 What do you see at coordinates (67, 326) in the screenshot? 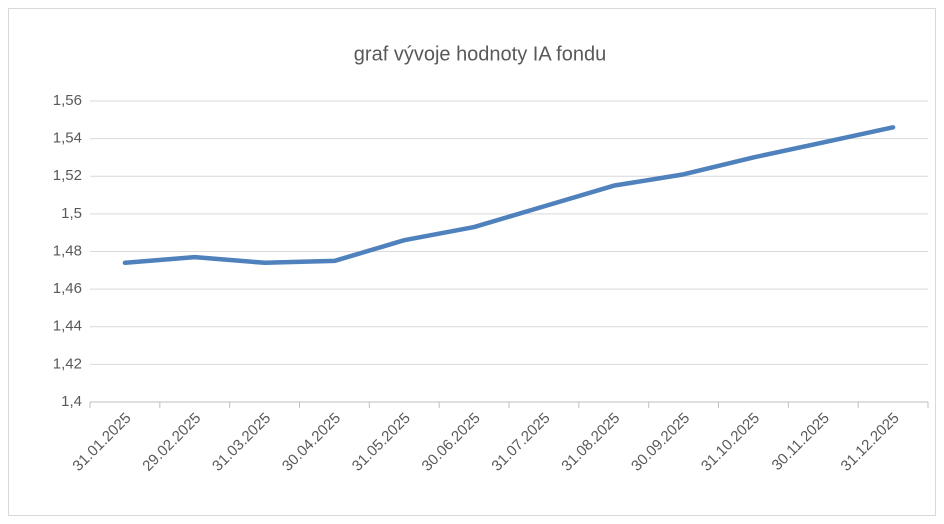
I see `y-tick-label: 1,44` at bounding box center [67, 326].